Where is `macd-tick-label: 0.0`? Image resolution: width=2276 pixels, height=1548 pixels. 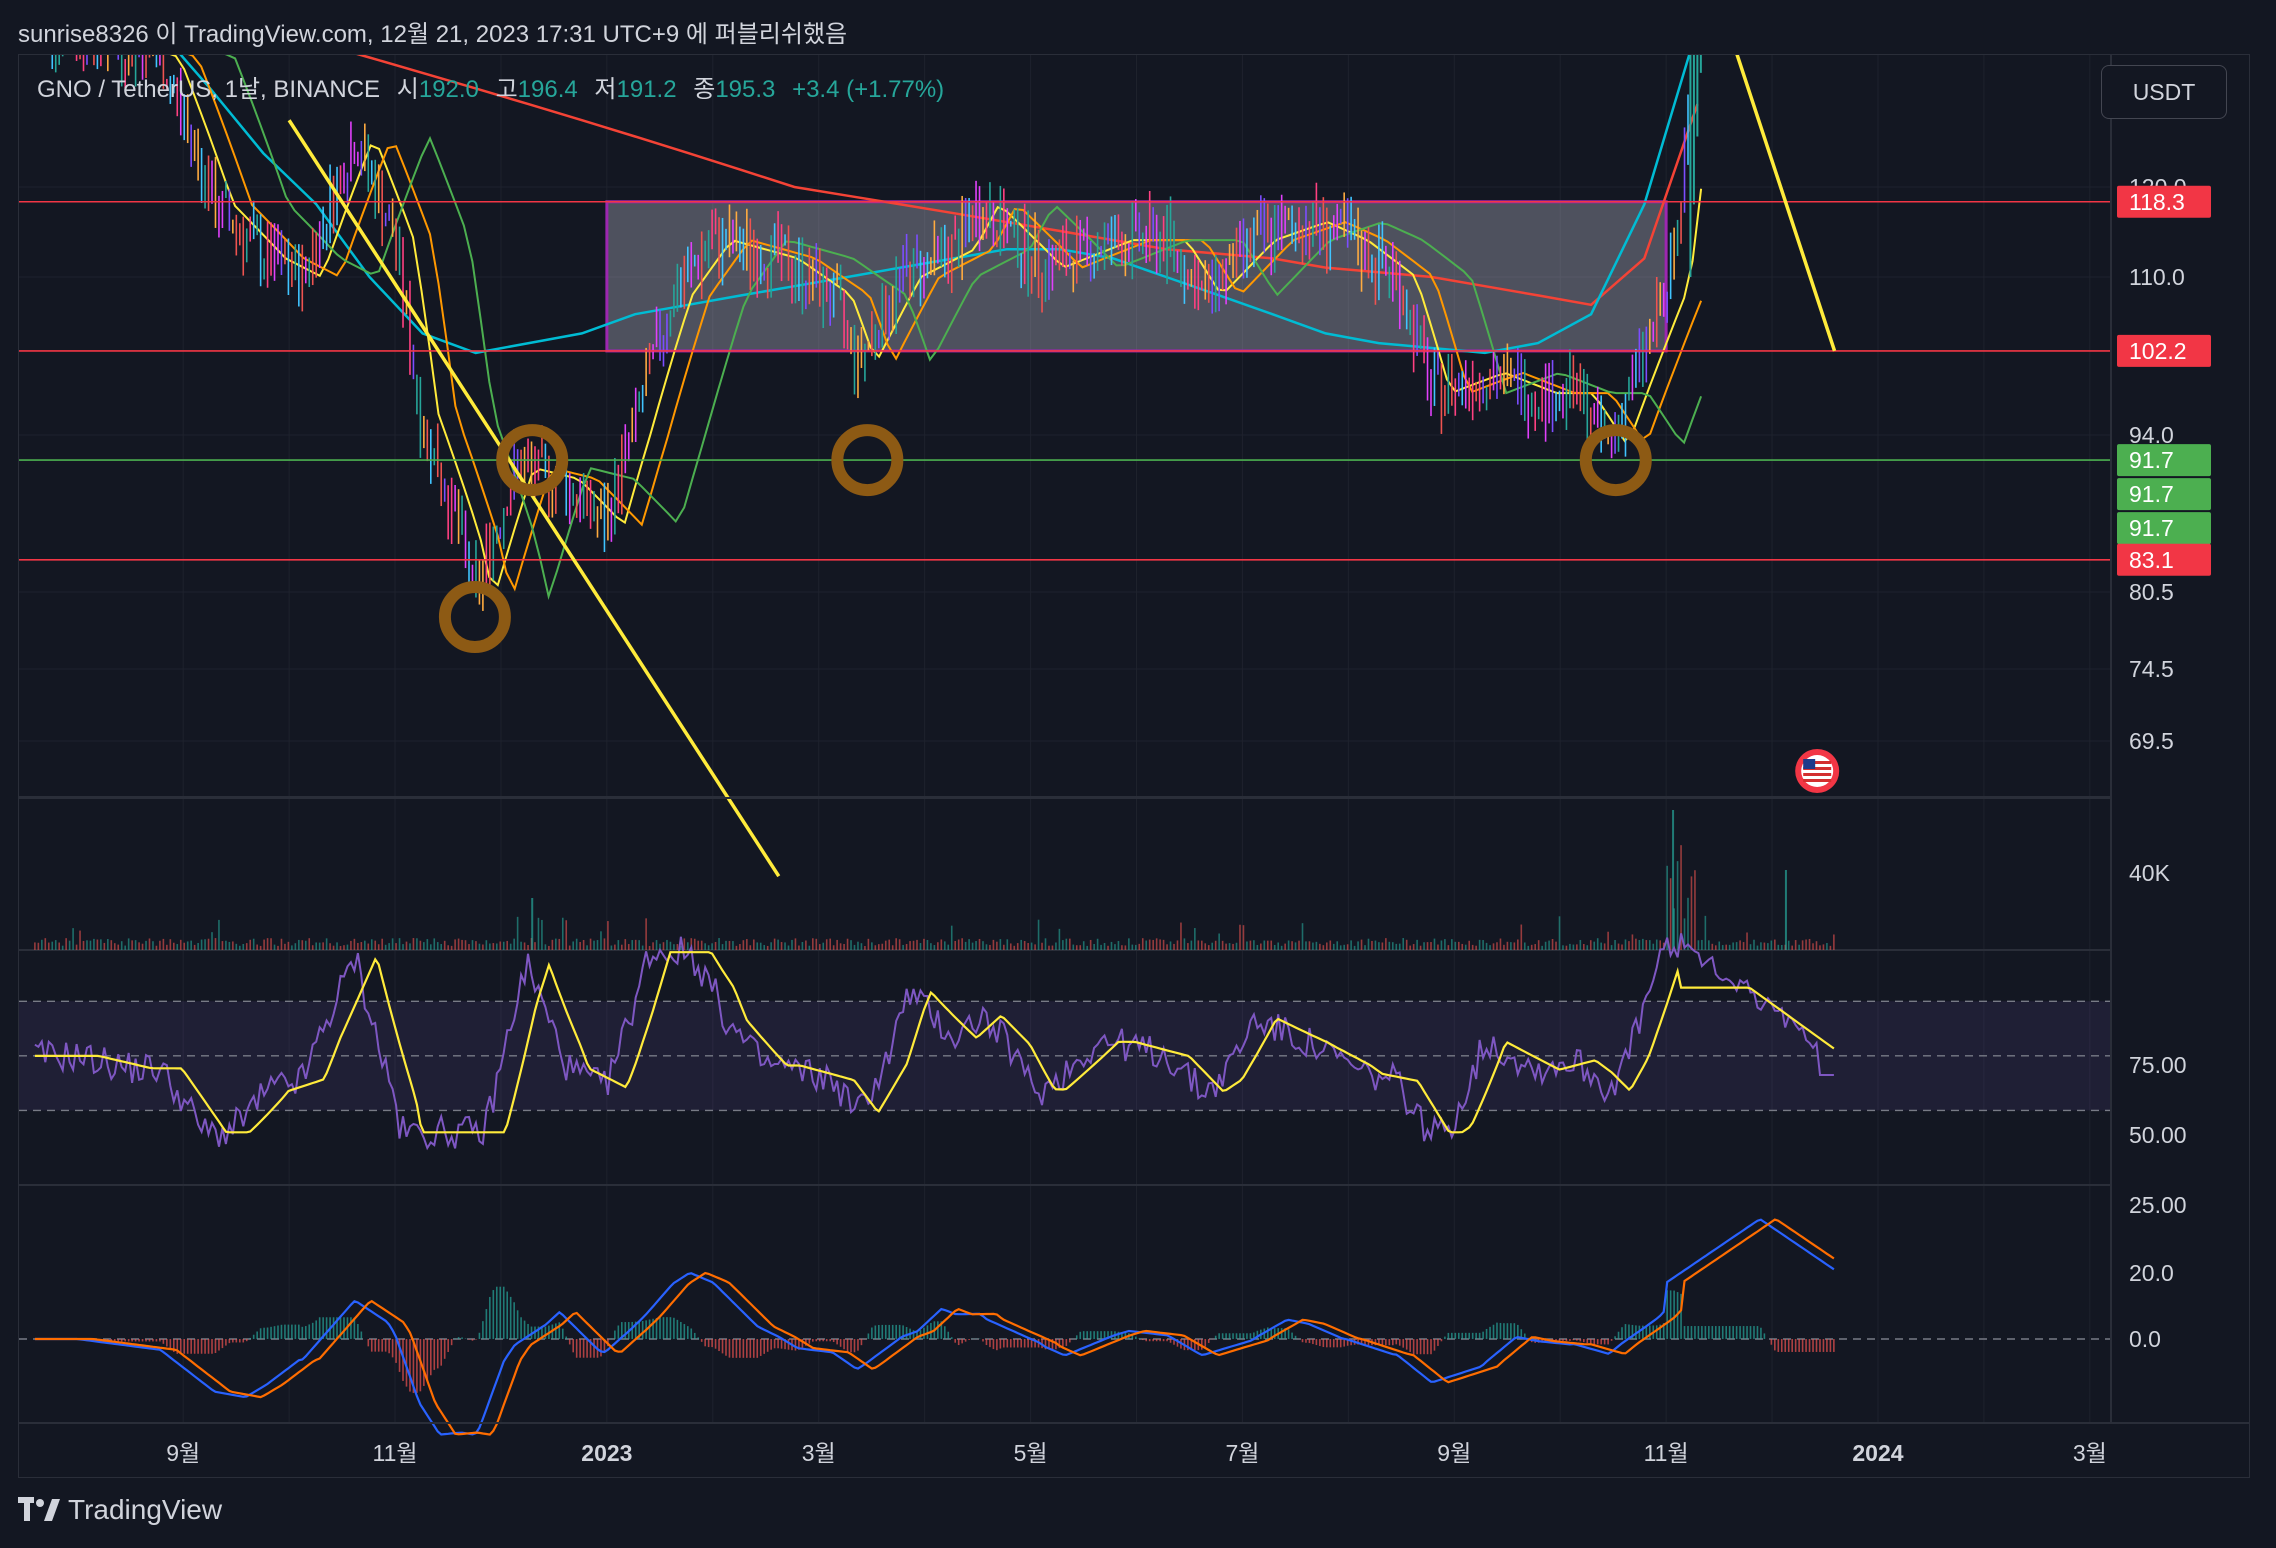 macd-tick-label: 0.0 is located at coordinates (2145, 1339).